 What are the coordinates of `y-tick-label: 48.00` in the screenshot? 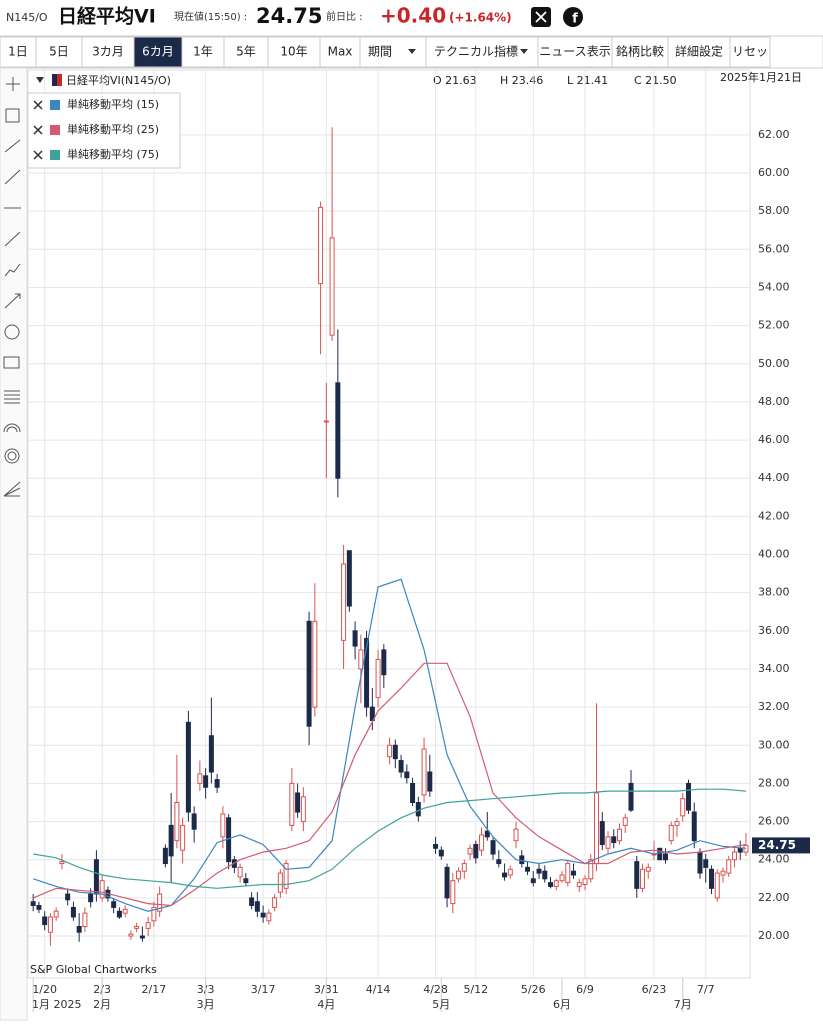 It's located at (774, 401).